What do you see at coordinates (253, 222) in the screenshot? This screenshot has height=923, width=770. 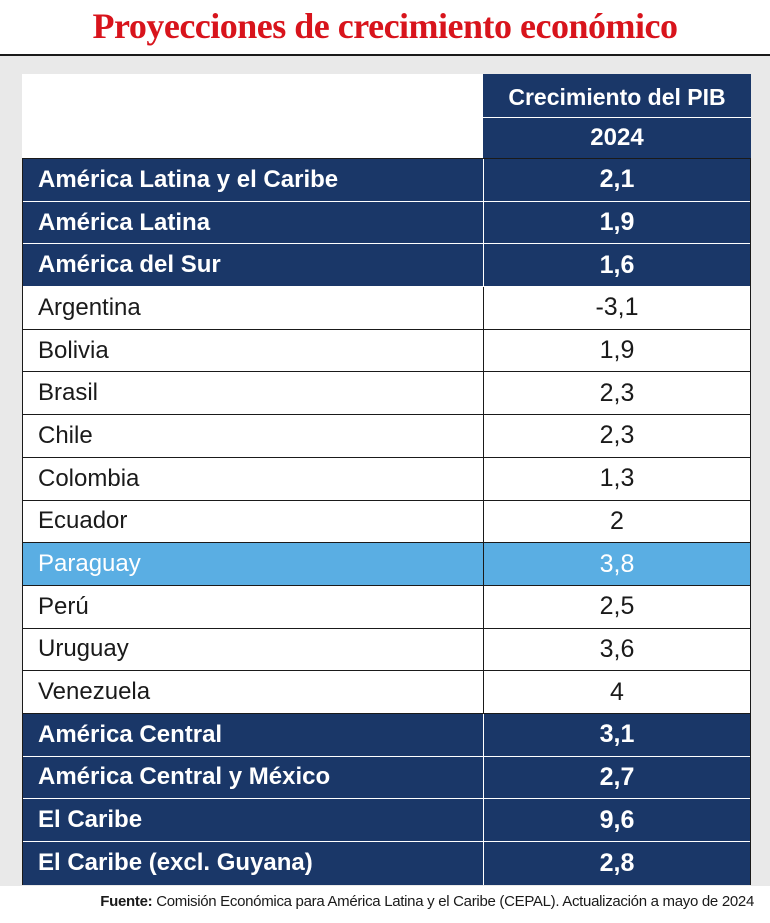 I see `row-label: América Latina` at bounding box center [253, 222].